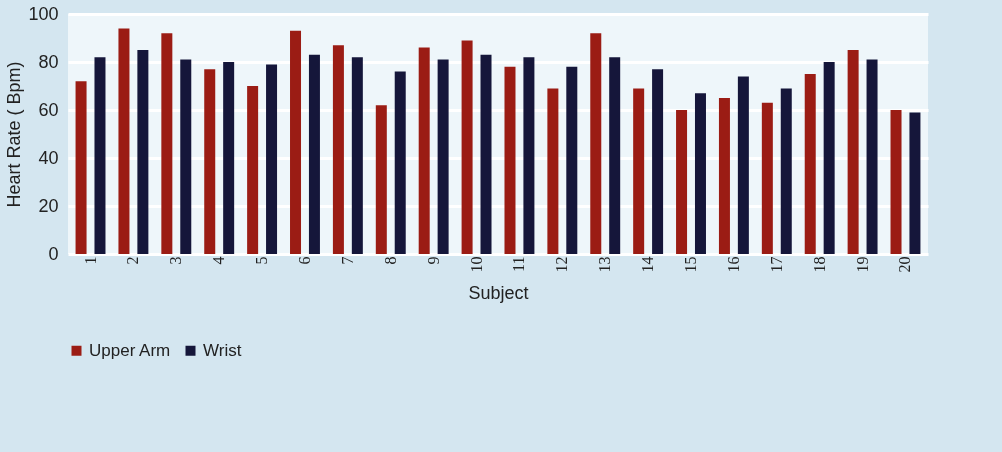 This screenshot has width=1002, height=452. I want to click on legend-label: Upper Arm, so click(130, 350).